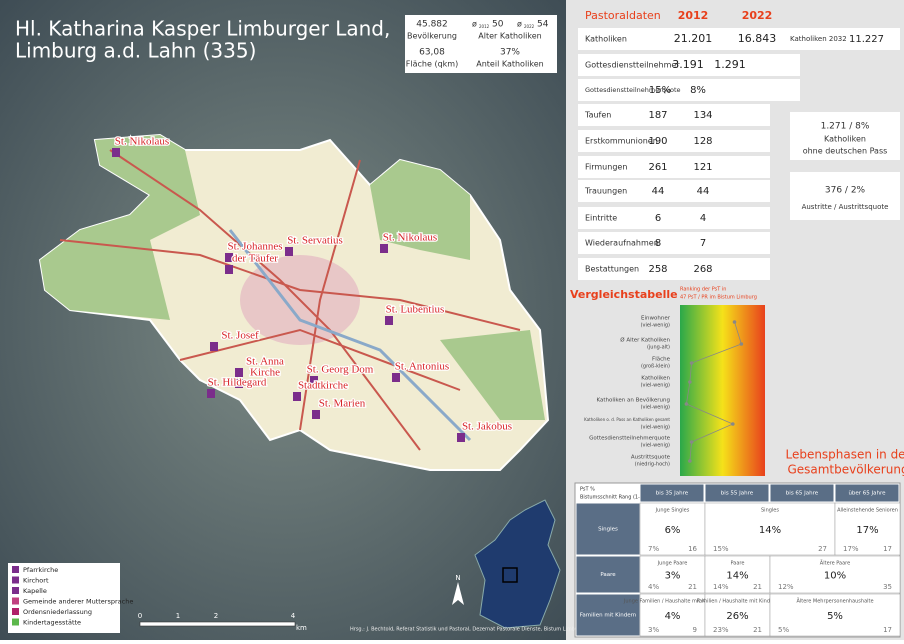 This screenshot has width=904, height=644. I want to click on stat-value: 63,08, so click(432, 53).